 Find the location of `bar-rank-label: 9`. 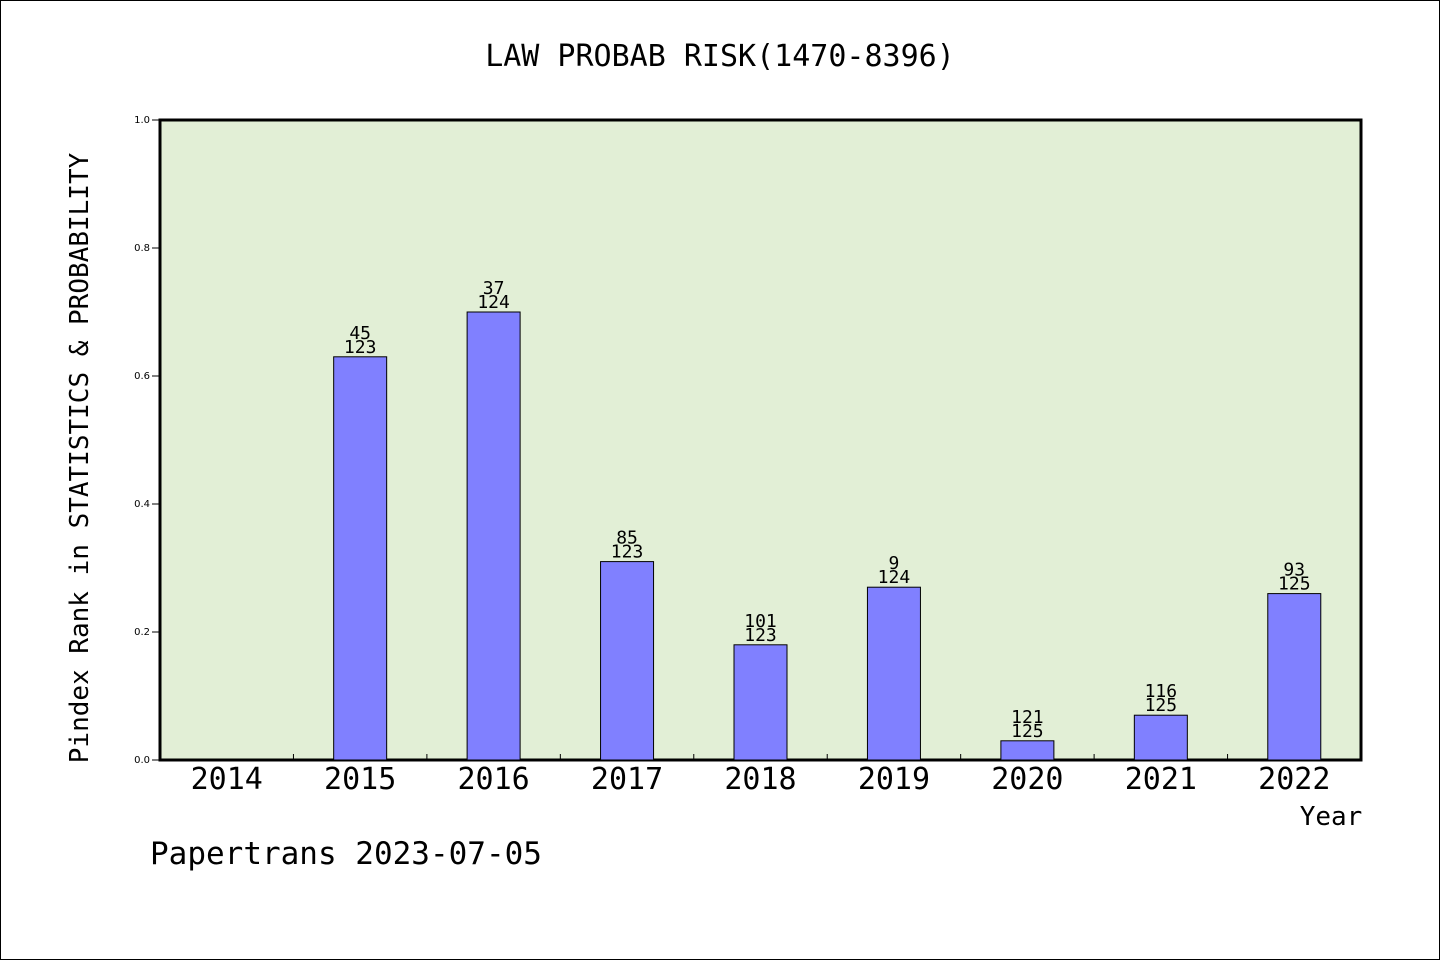

bar-rank-label: 9 is located at coordinates (894, 563).